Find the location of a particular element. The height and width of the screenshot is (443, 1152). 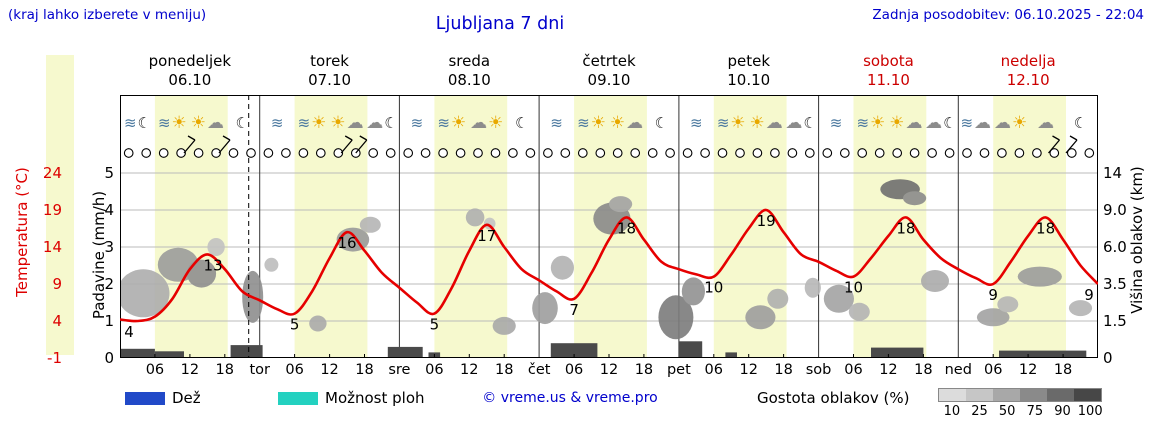

day-date: 06.10 is located at coordinates (190, 80).